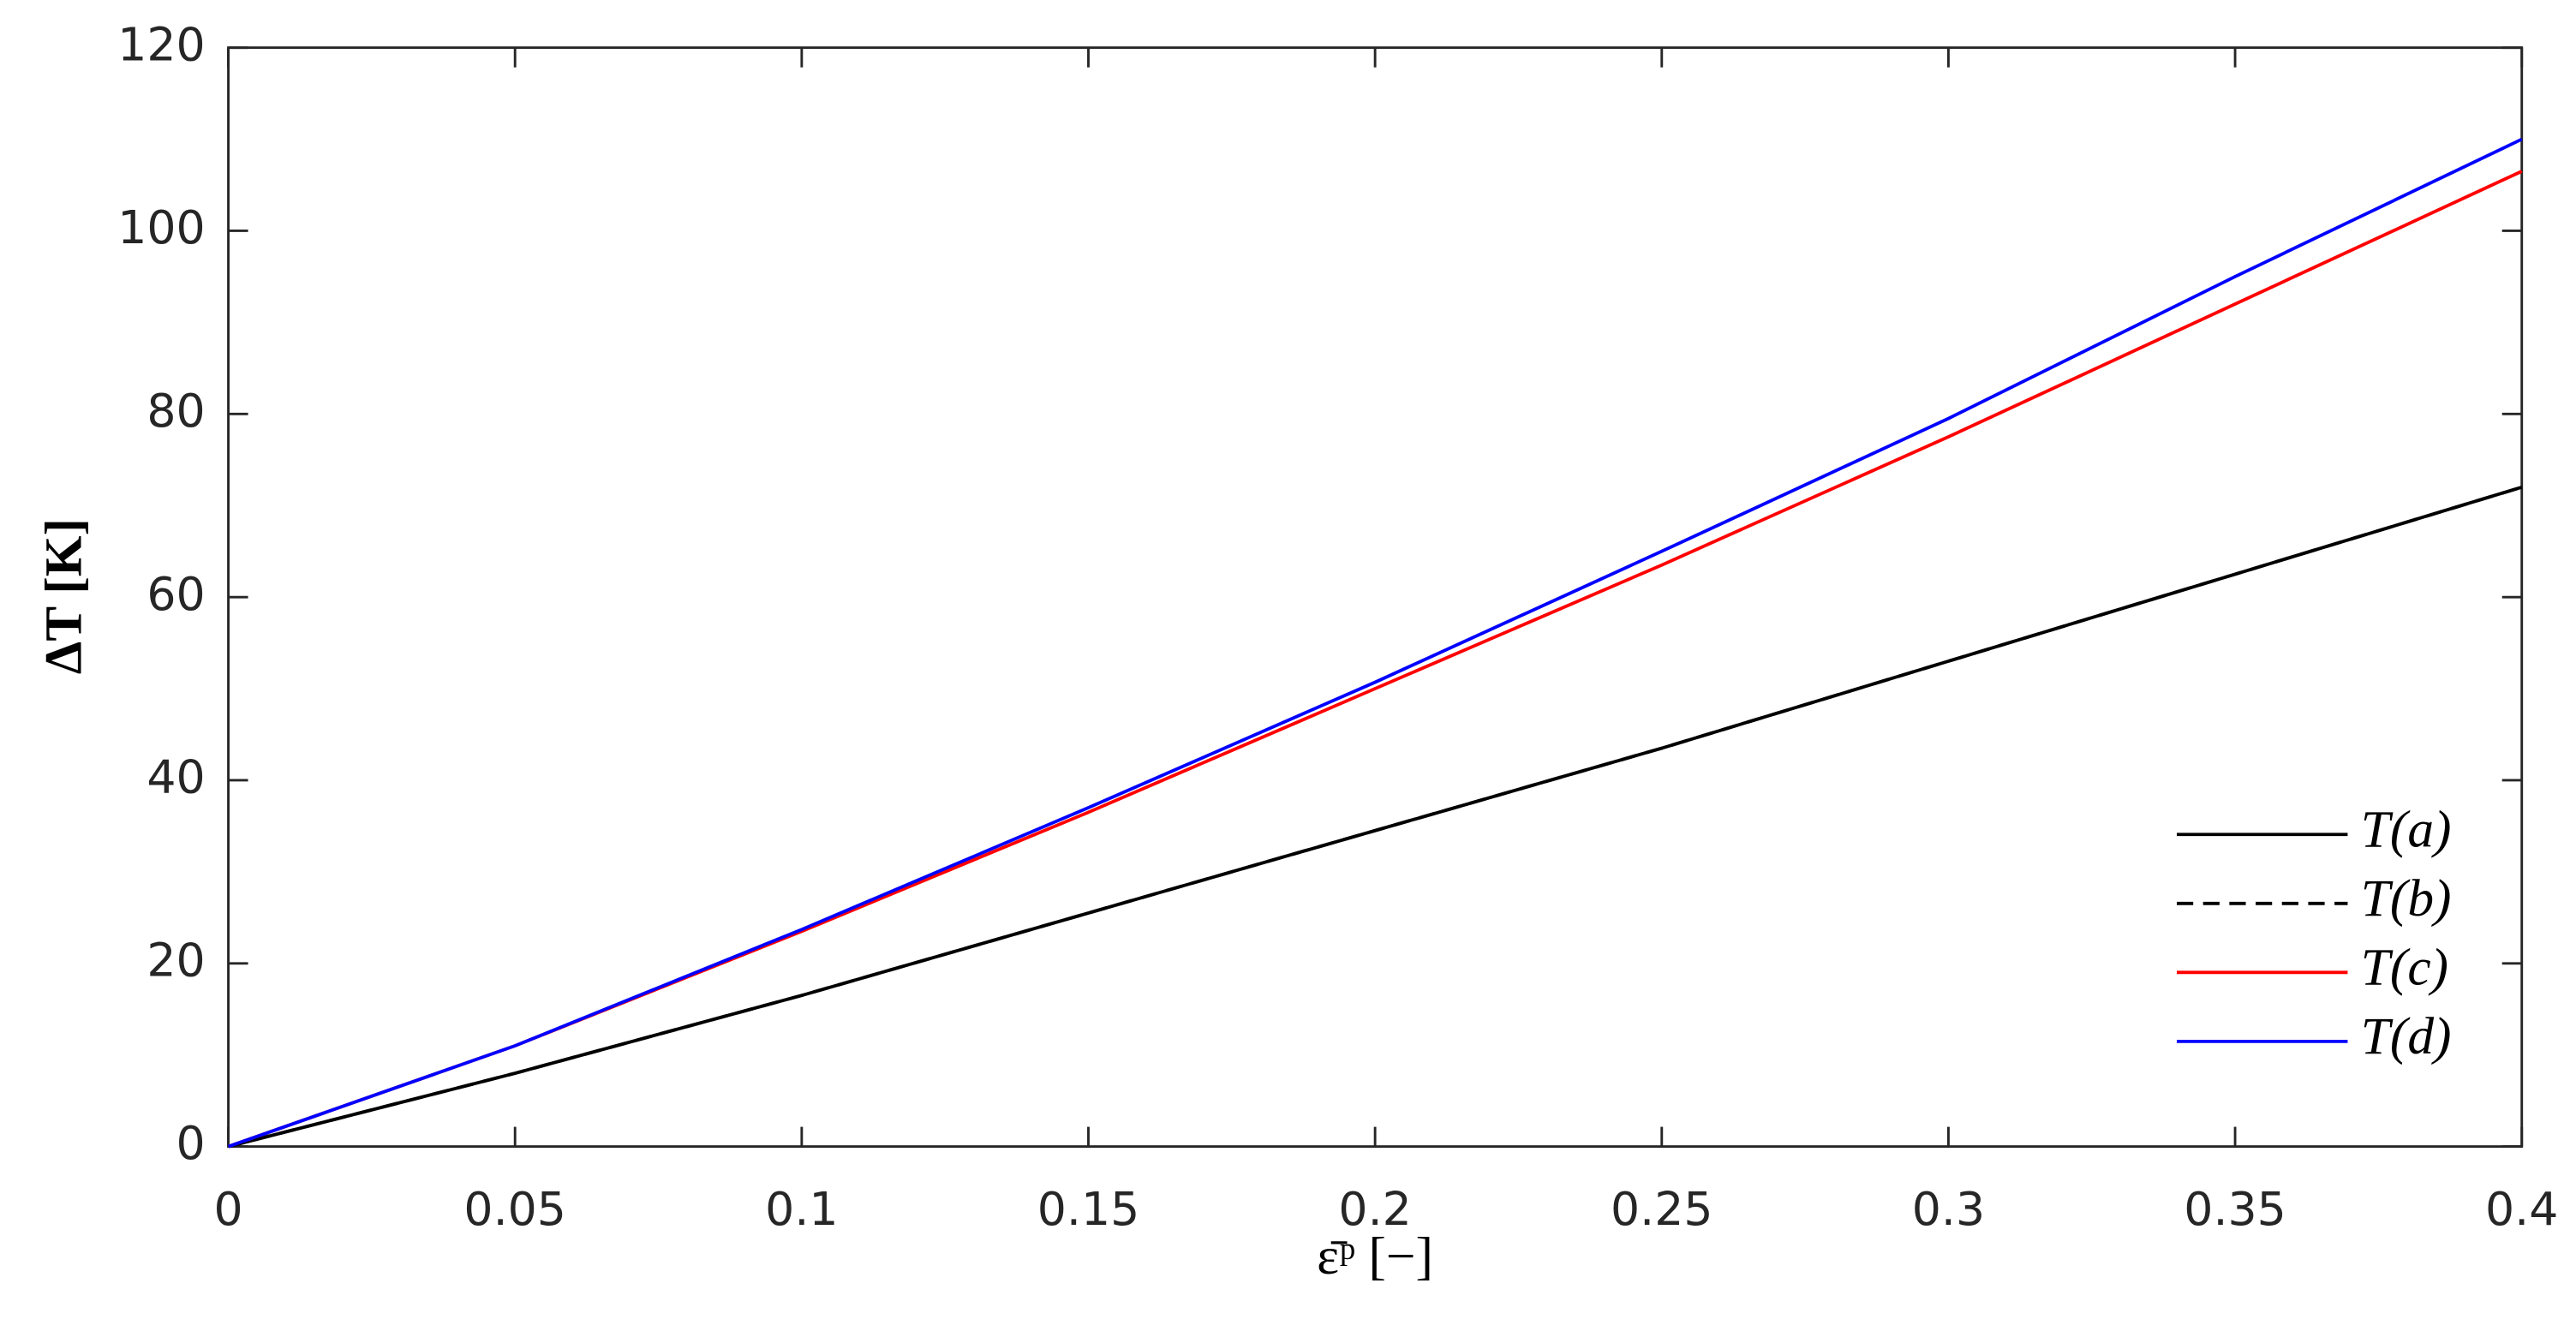 This screenshot has height=1343, width=2576. Describe the element at coordinates (176, 411) in the screenshot. I see `y-tick-label: 80` at that location.